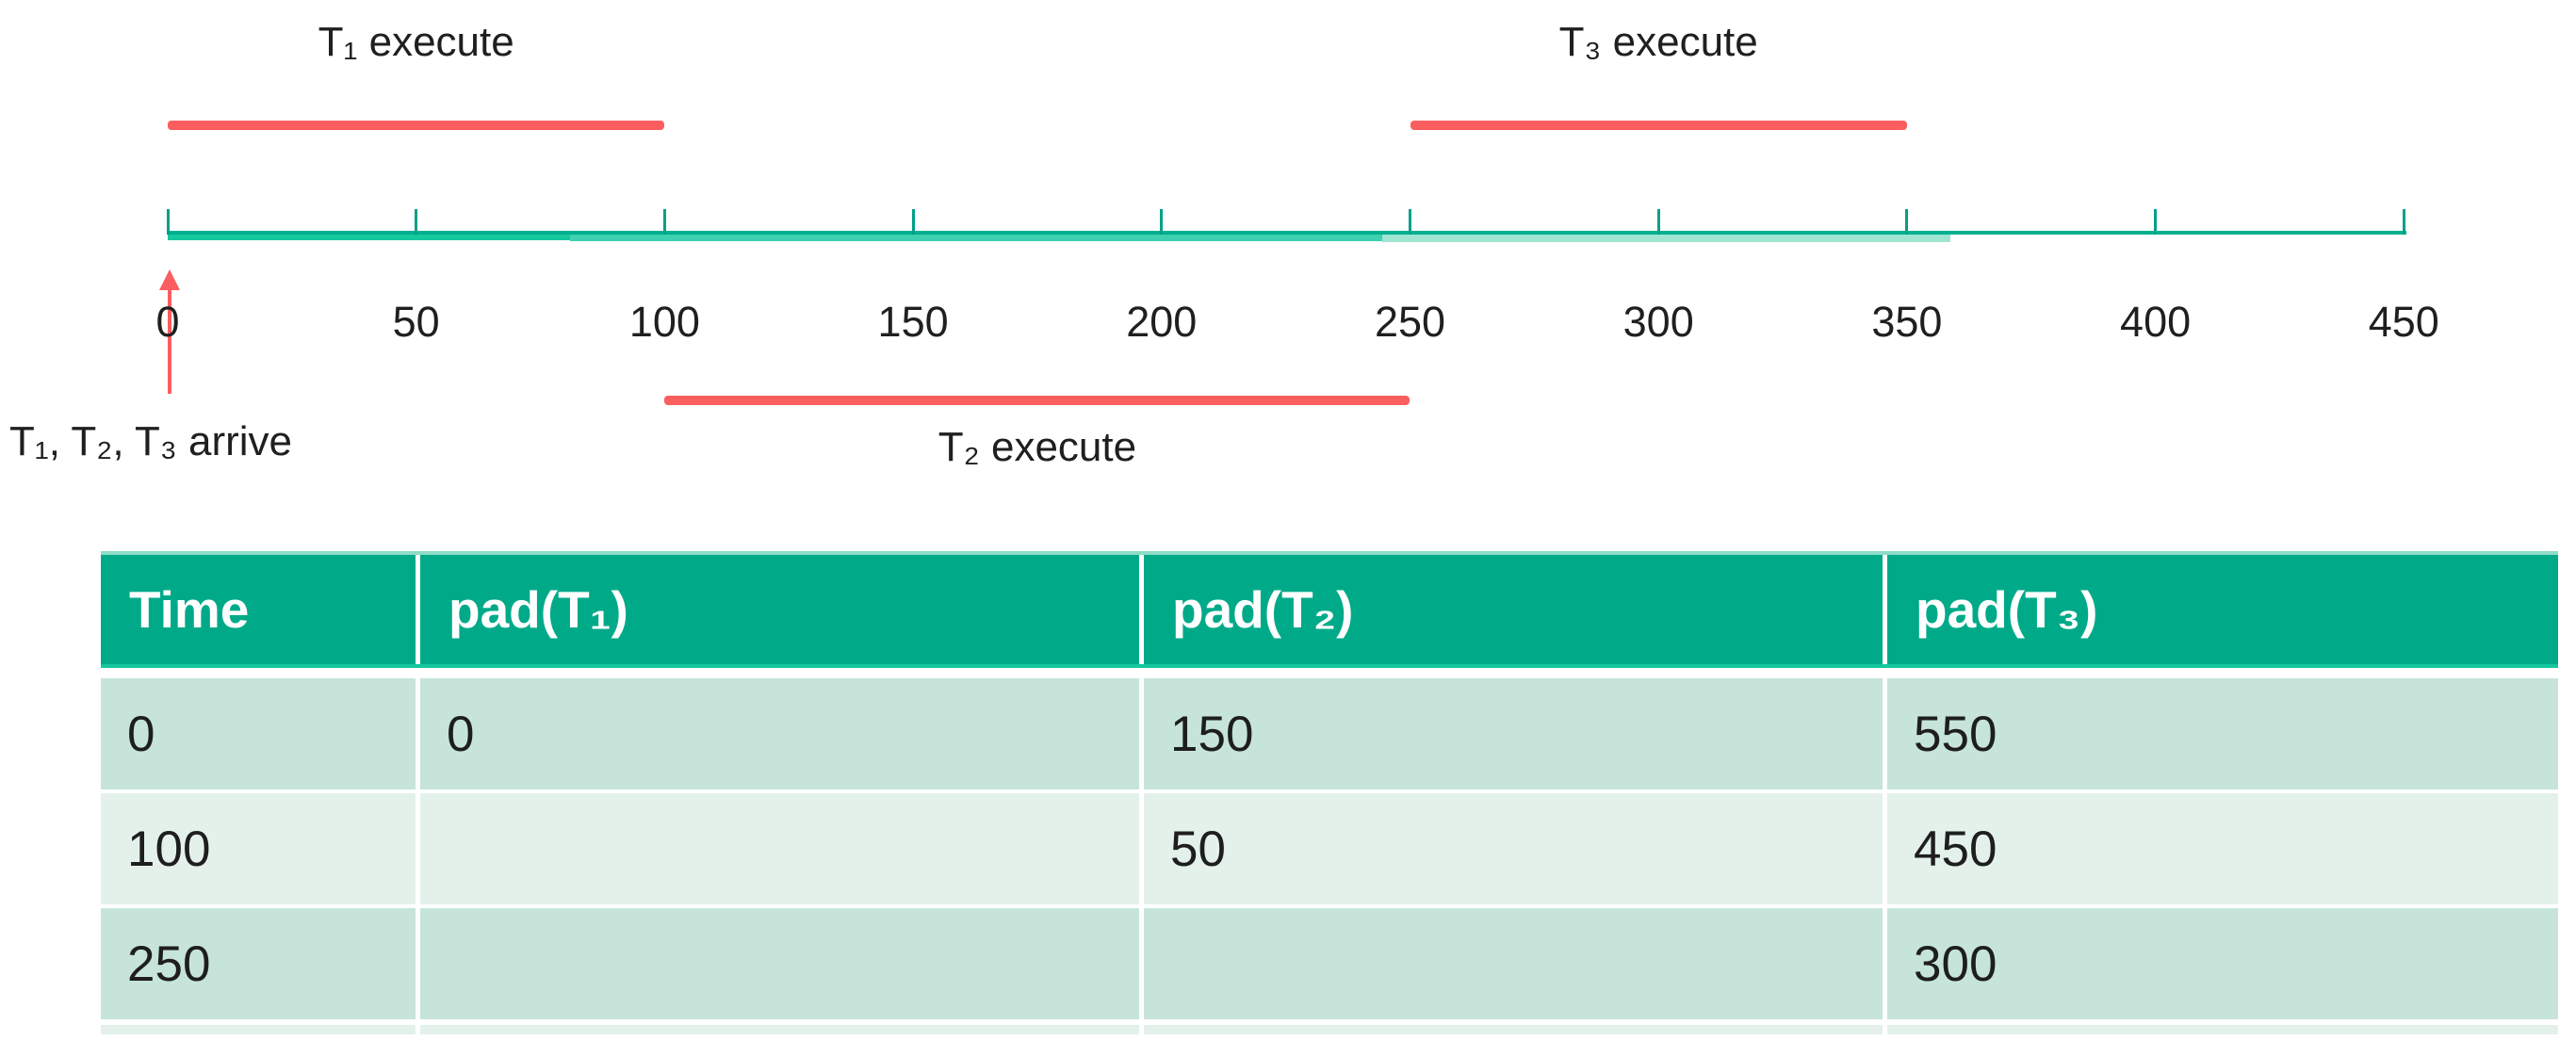 This screenshot has width=2576, height=1041. Describe the element at coordinates (416, 322) in the screenshot. I see `axis-tick-label: 50` at that location.